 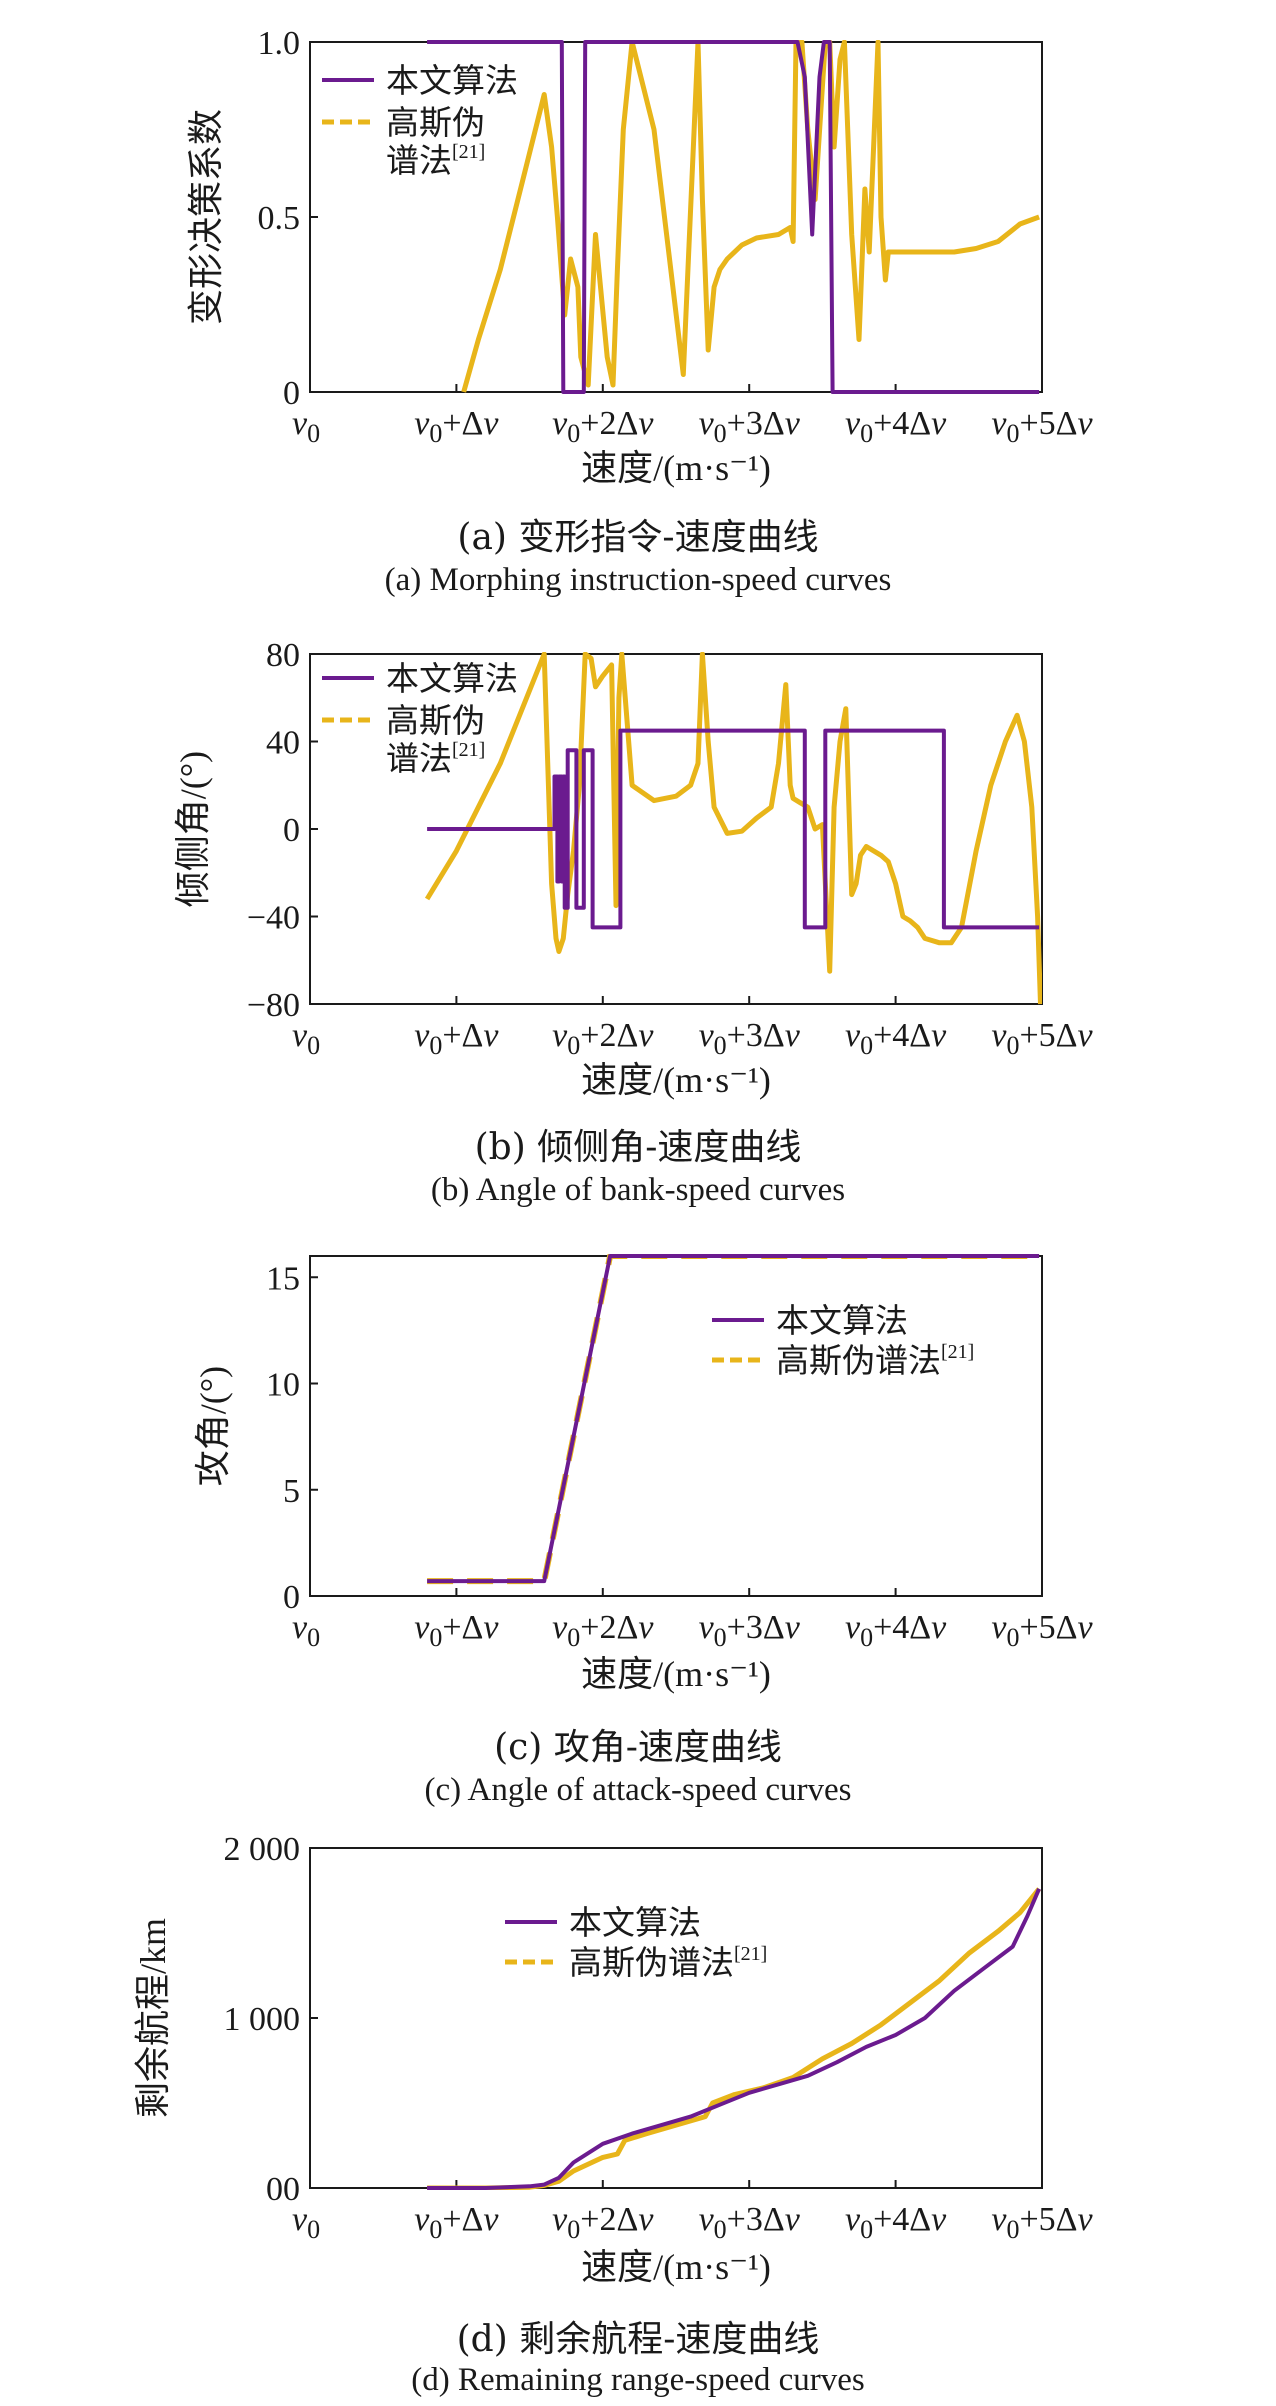 What do you see at coordinates (638, 1747) in the screenshot?
I see `caption-c-zh: (c) 攻角-速度曲线` at bounding box center [638, 1747].